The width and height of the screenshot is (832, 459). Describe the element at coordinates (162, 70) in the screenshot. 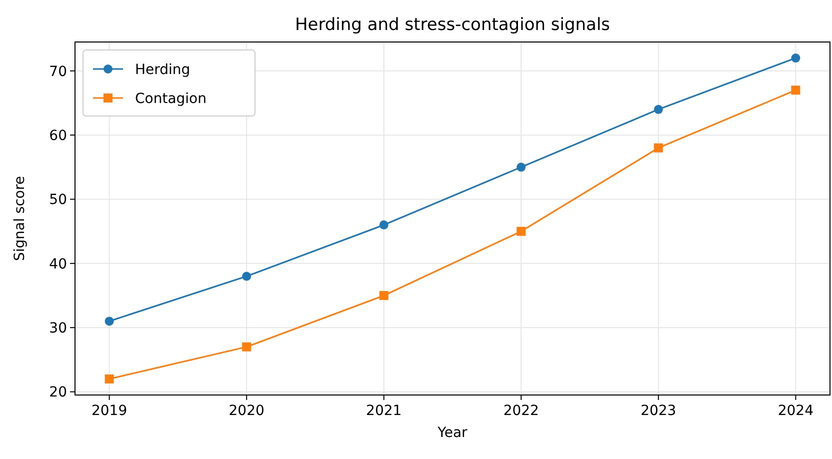

I see `legend-label: Herding` at that location.